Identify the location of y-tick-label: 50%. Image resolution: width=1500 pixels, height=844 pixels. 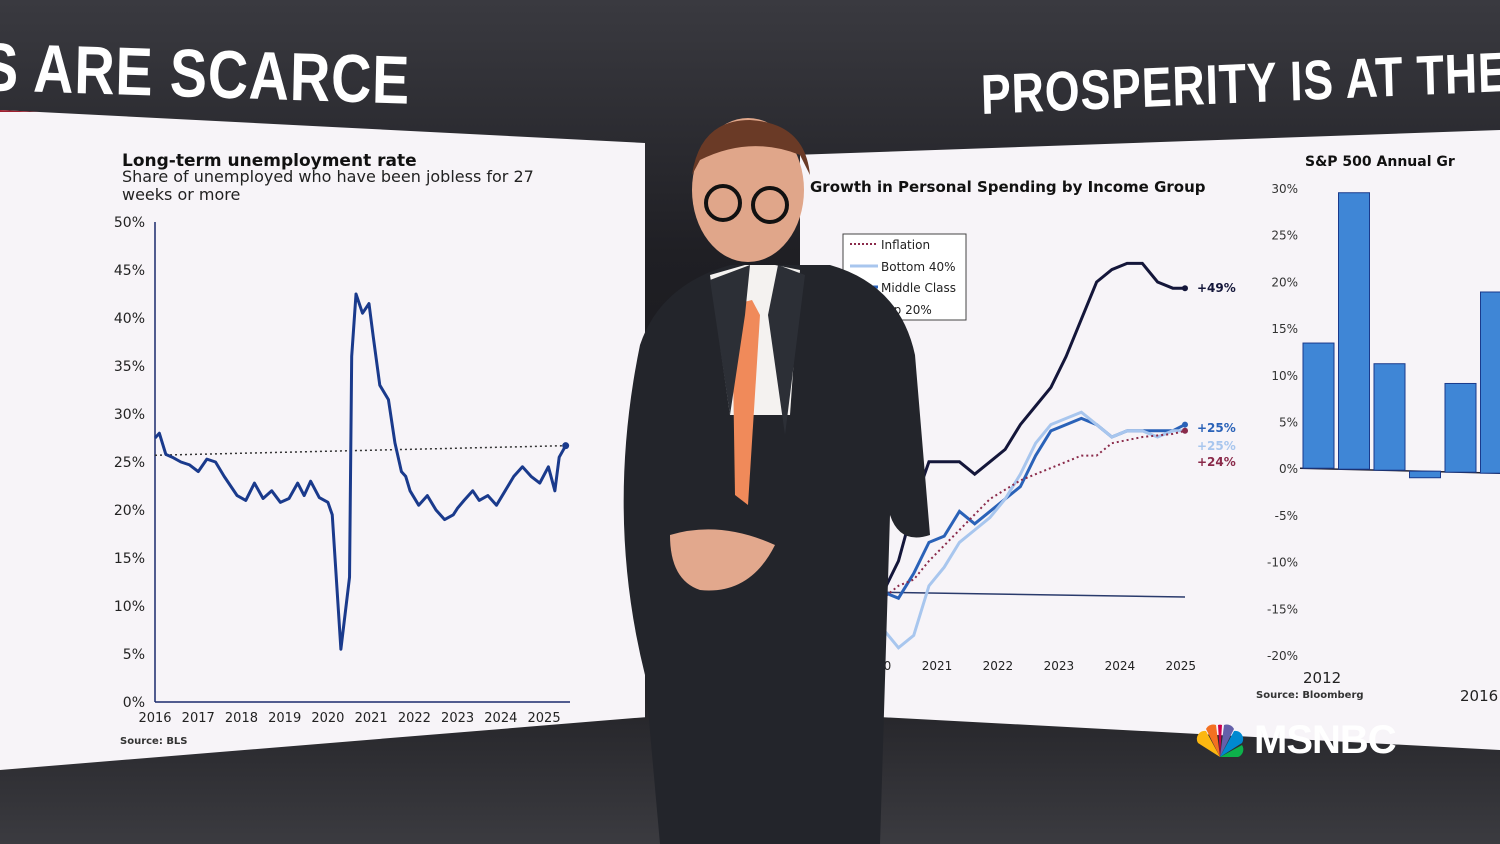
(129, 223).